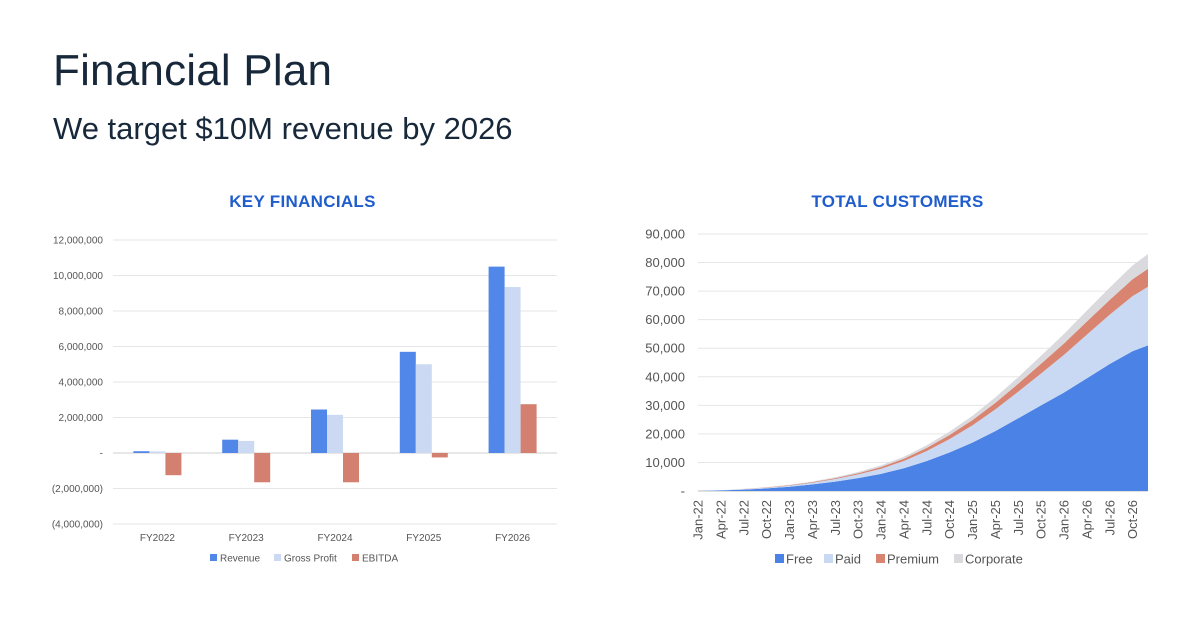  What do you see at coordinates (789, 520) in the screenshot?
I see `x-tick-label: Jan-23` at bounding box center [789, 520].